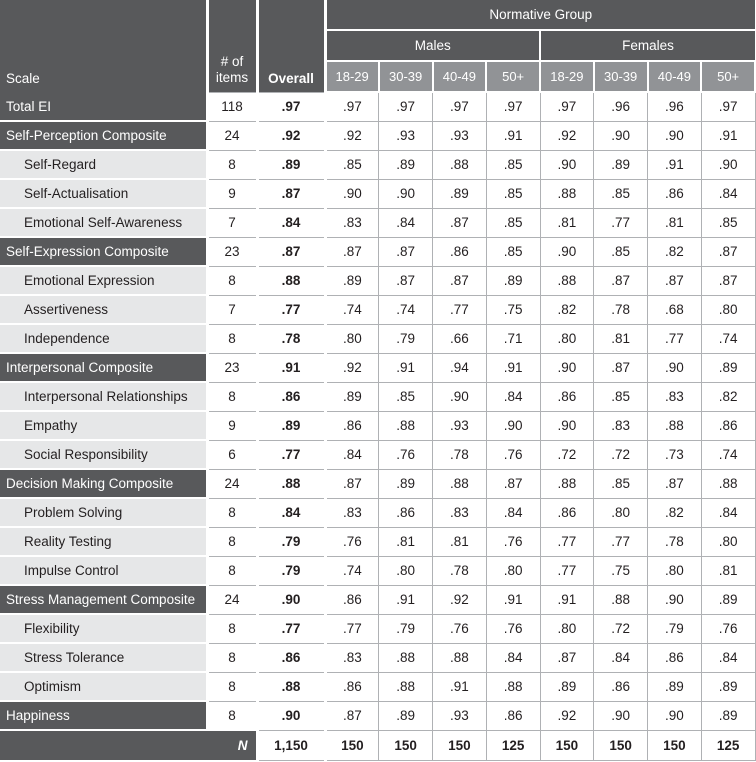 This screenshot has width=756, height=762. What do you see at coordinates (232, 454) in the screenshot?
I see `items-count: 6` at bounding box center [232, 454].